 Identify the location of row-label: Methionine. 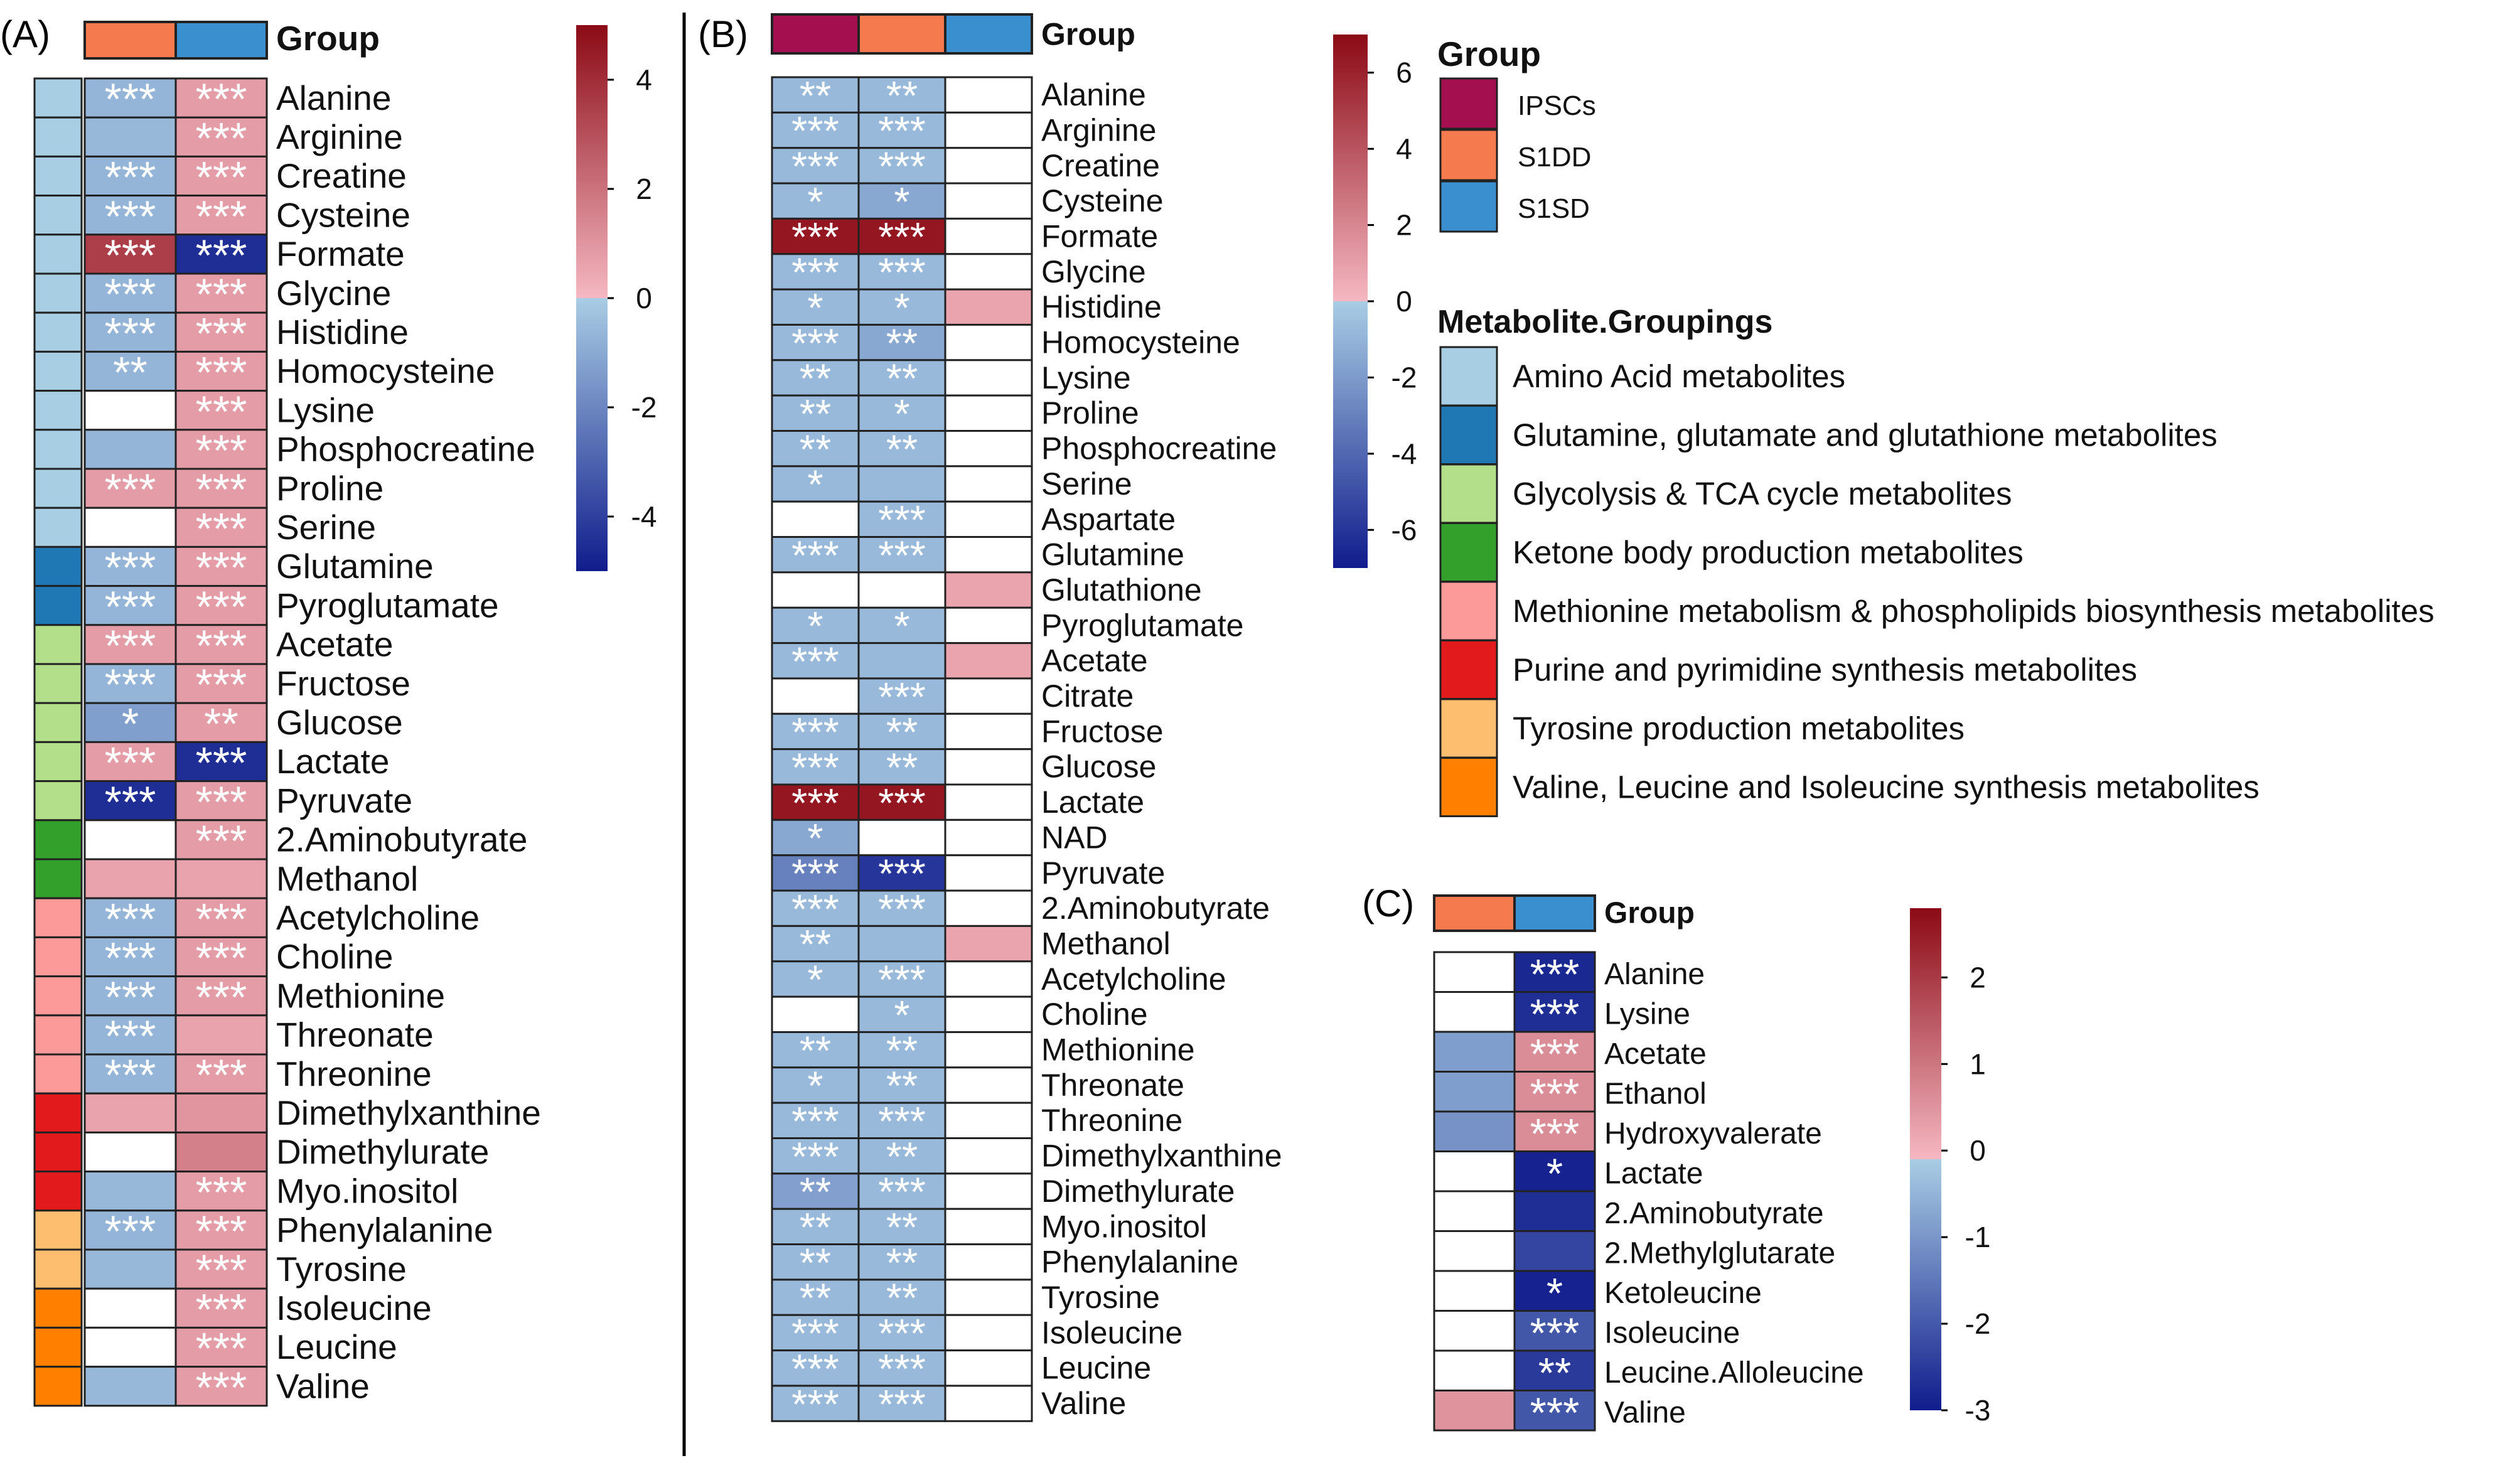
(360, 995).